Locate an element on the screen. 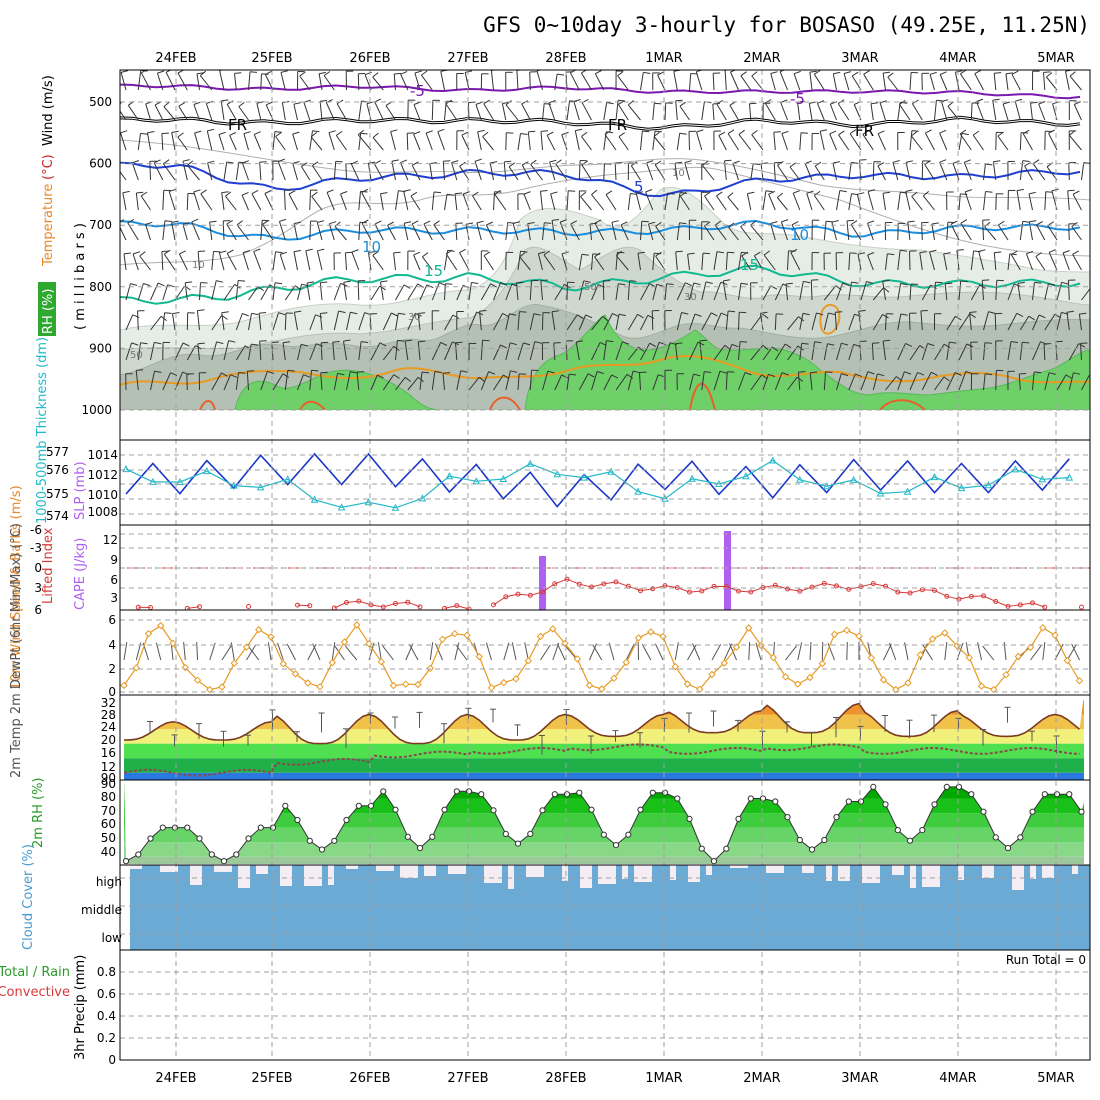 This screenshot has height=1100, width=1100. contour-label-fr: FR is located at coordinates (237, 125).